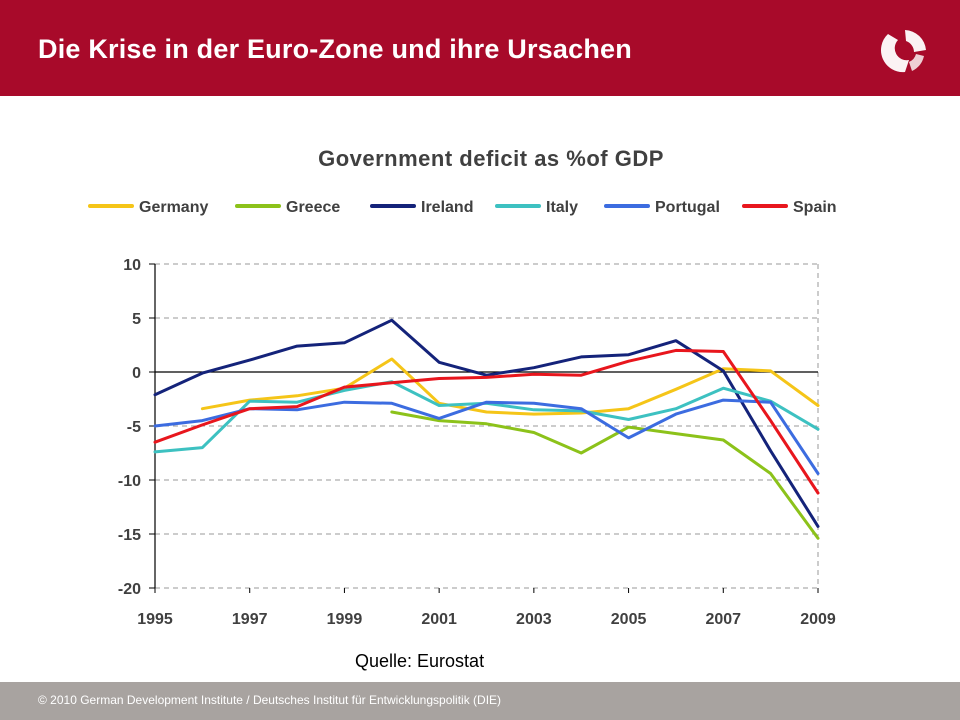 This screenshot has width=960, height=720. I want to click on x-tick-label: 2003, so click(534, 619).